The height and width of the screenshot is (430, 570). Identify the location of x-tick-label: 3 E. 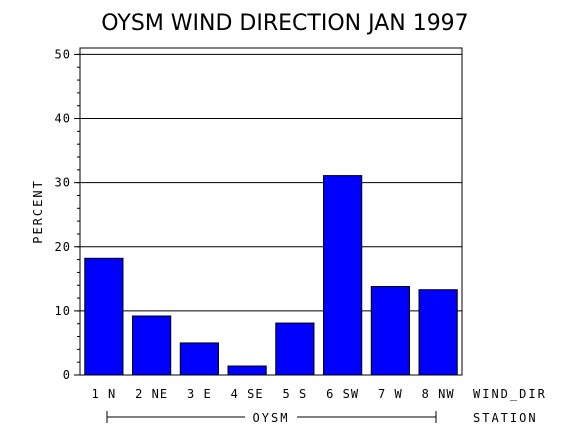
(199, 394).